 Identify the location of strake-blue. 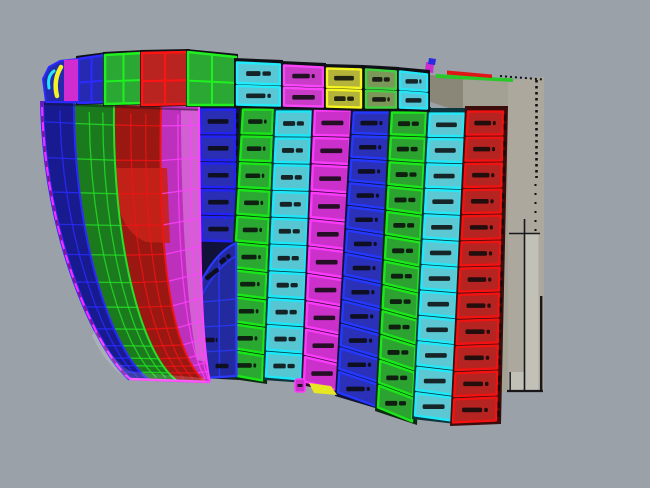
(95, 240).